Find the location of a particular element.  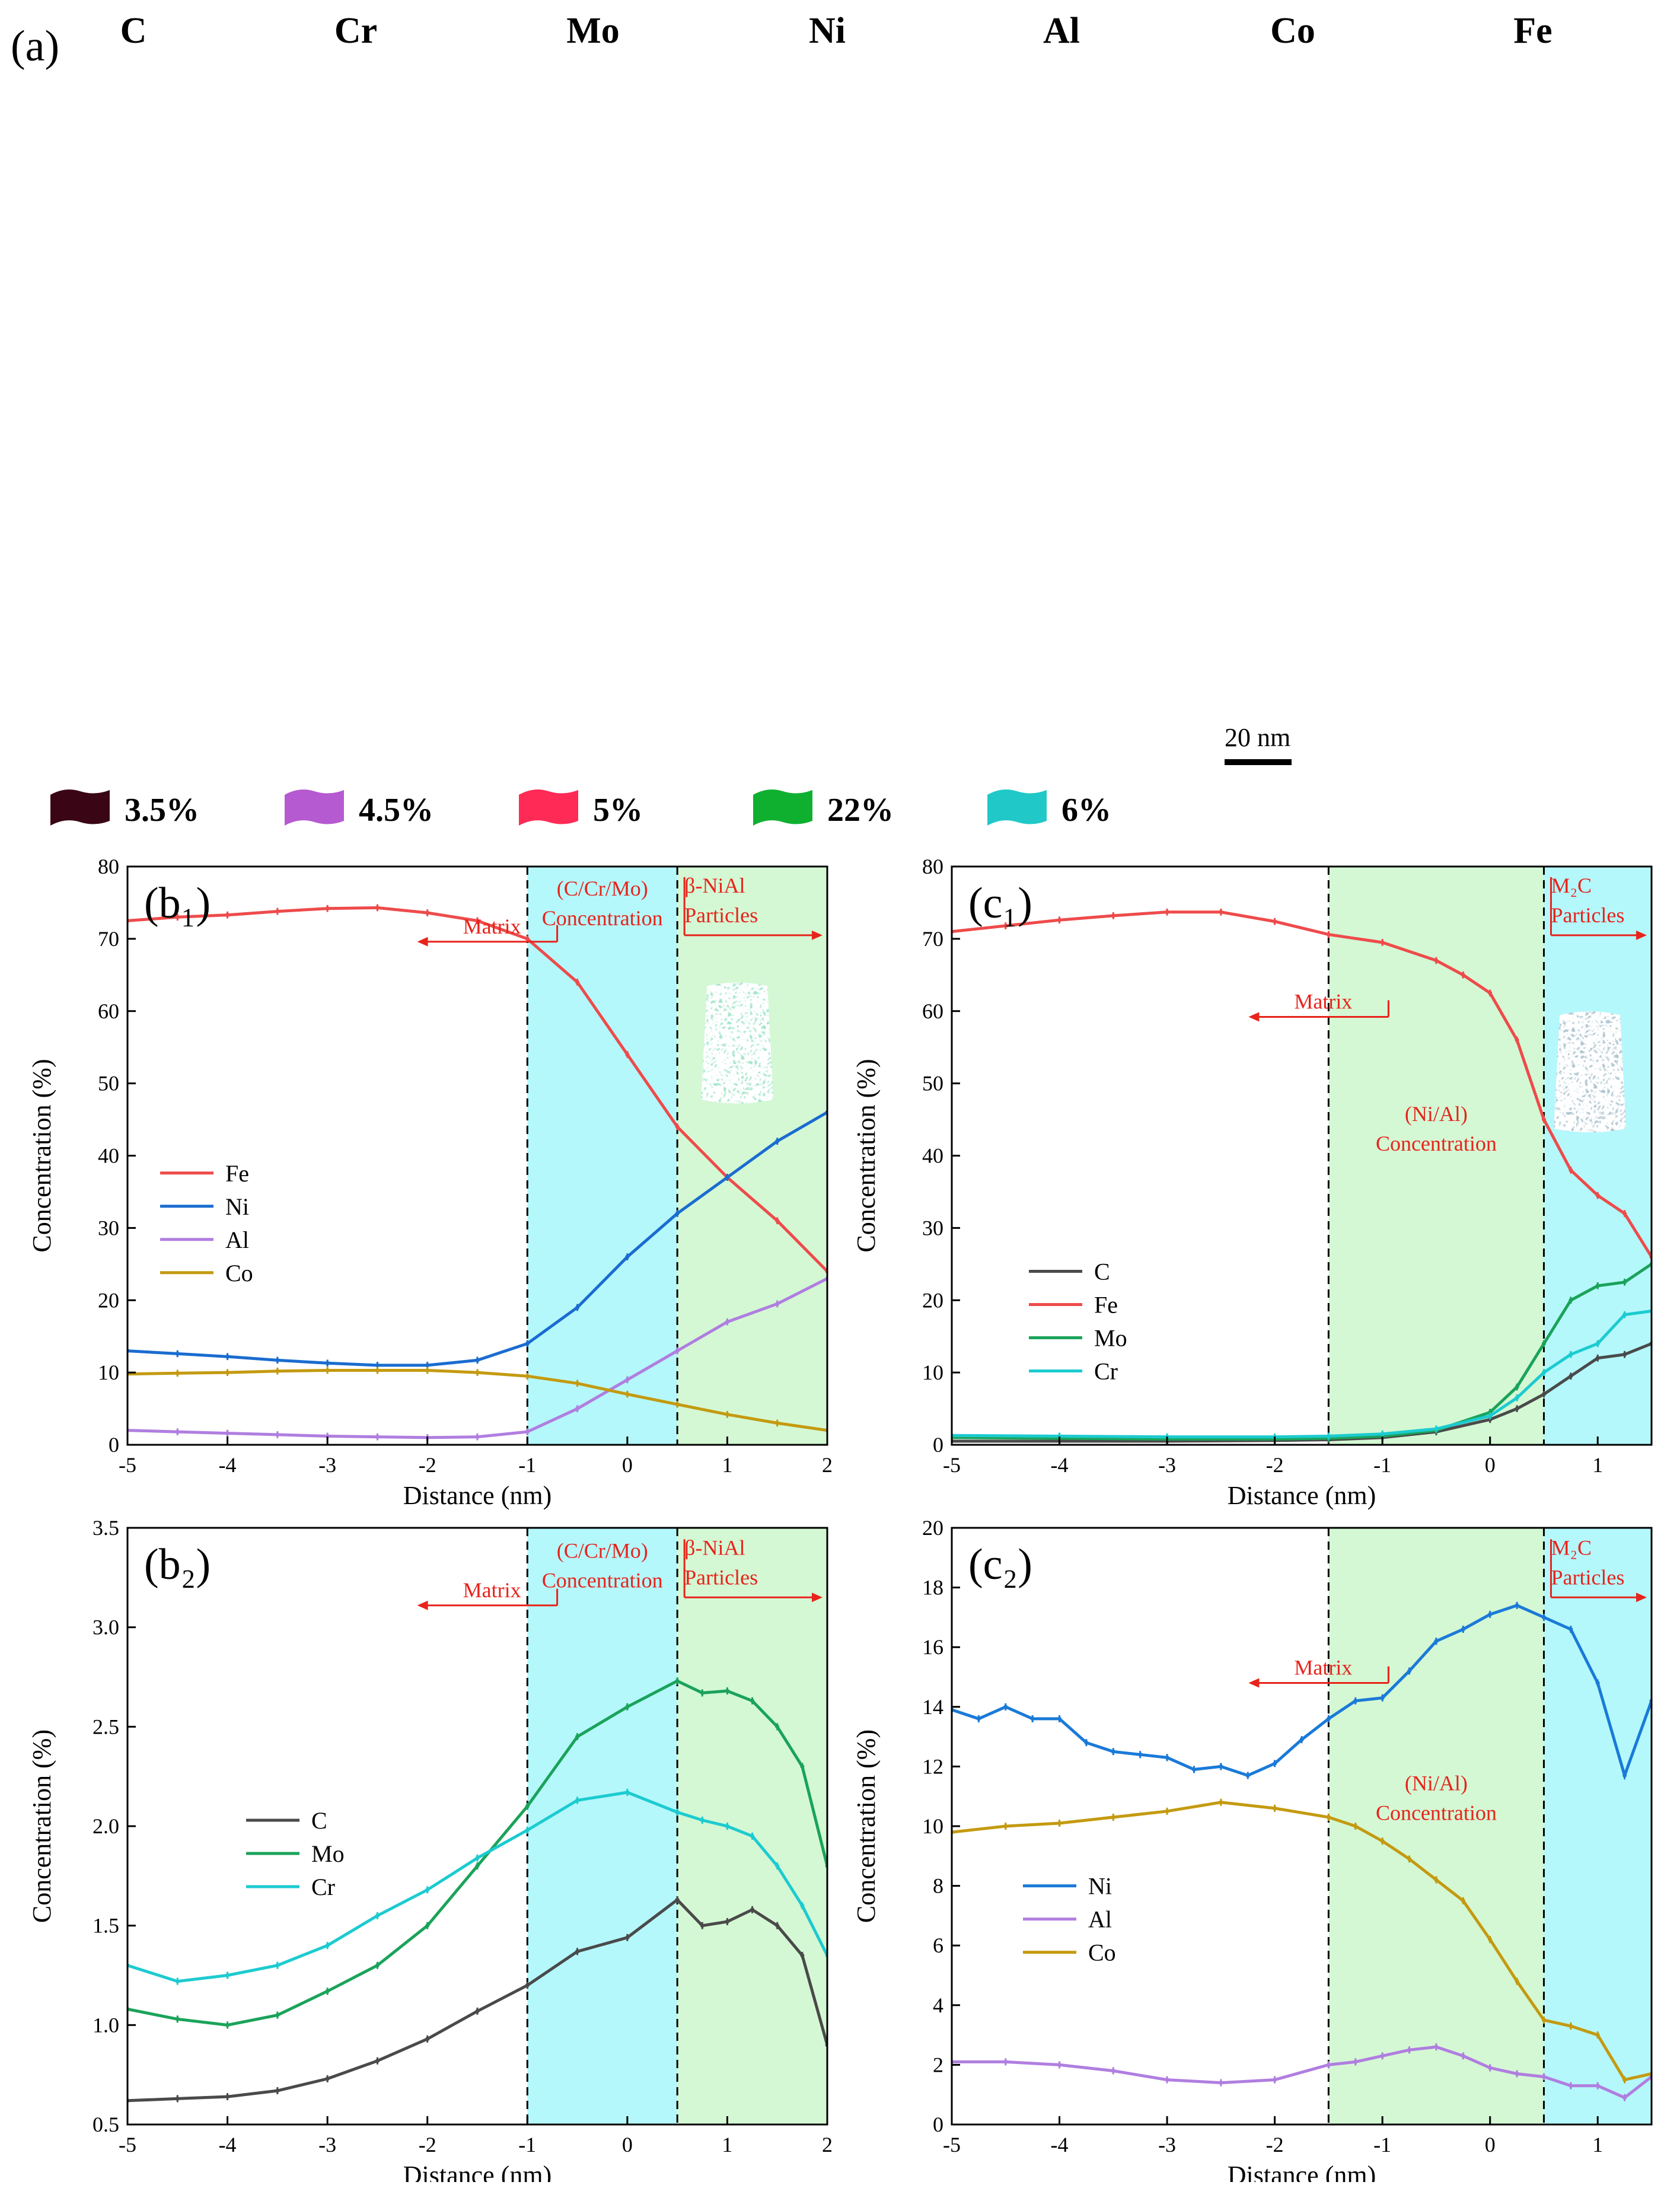

x-tick-label: 2 is located at coordinates (827, 1465).